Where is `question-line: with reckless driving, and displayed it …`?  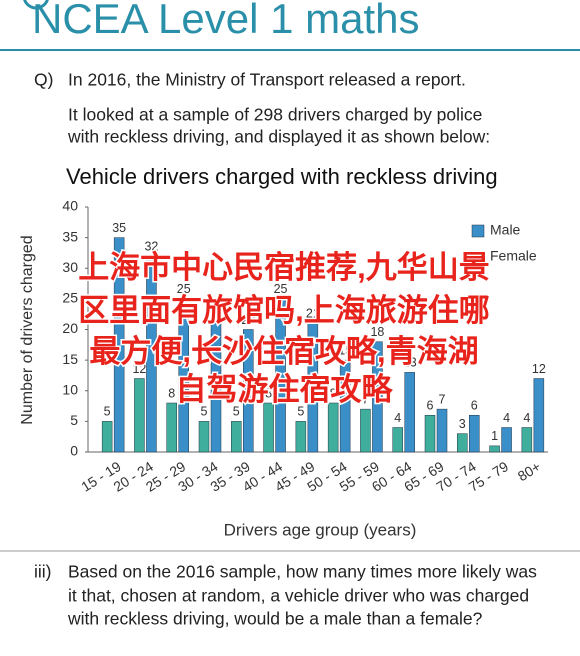 question-line: with reckless driving, and displayed it … is located at coordinates (278, 137).